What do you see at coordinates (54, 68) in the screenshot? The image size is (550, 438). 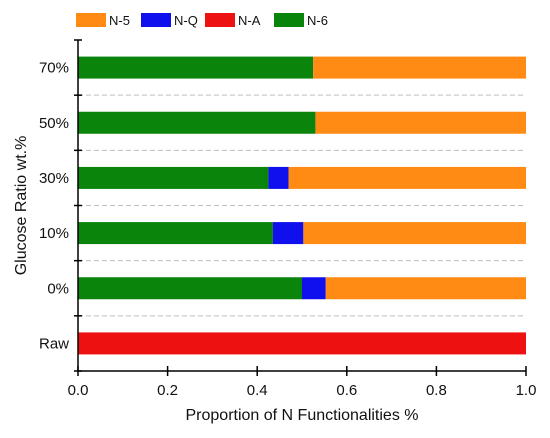 I see `y-tick-label: 70%` at bounding box center [54, 68].